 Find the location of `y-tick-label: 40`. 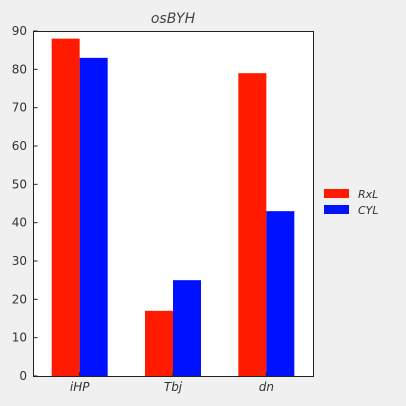

y-tick-label: 40 is located at coordinates (19, 223).